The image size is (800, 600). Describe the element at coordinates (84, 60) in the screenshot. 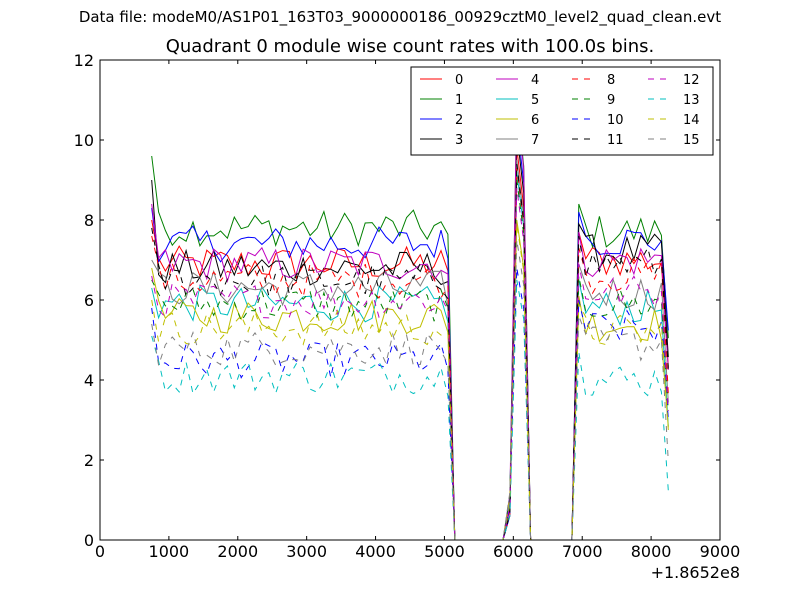

I see `y-tick-label: 12` at that location.